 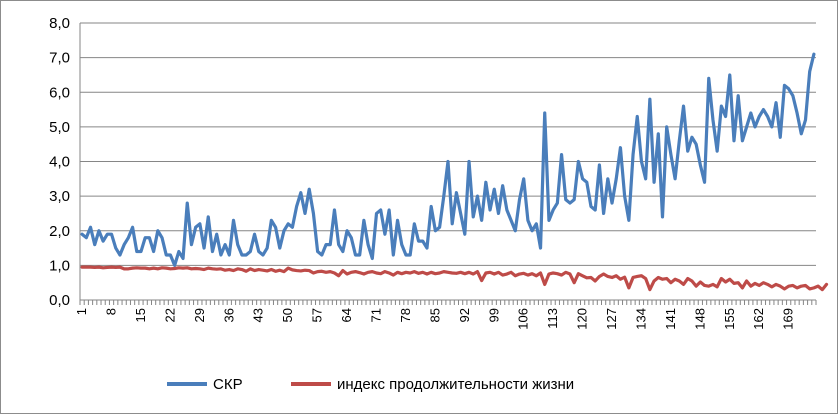 I want to click on x-tick-label: 106, so click(x=523, y=319).